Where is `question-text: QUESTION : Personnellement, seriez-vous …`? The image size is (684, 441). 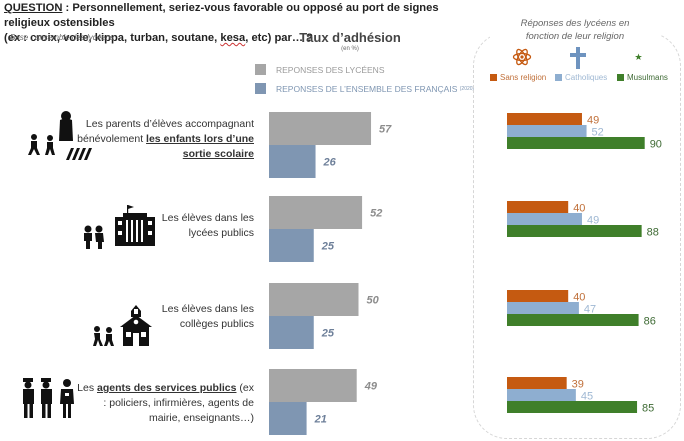
question-text: QUESTION : Personnellement, seriez-vous … is located at coordinates (239, 23).